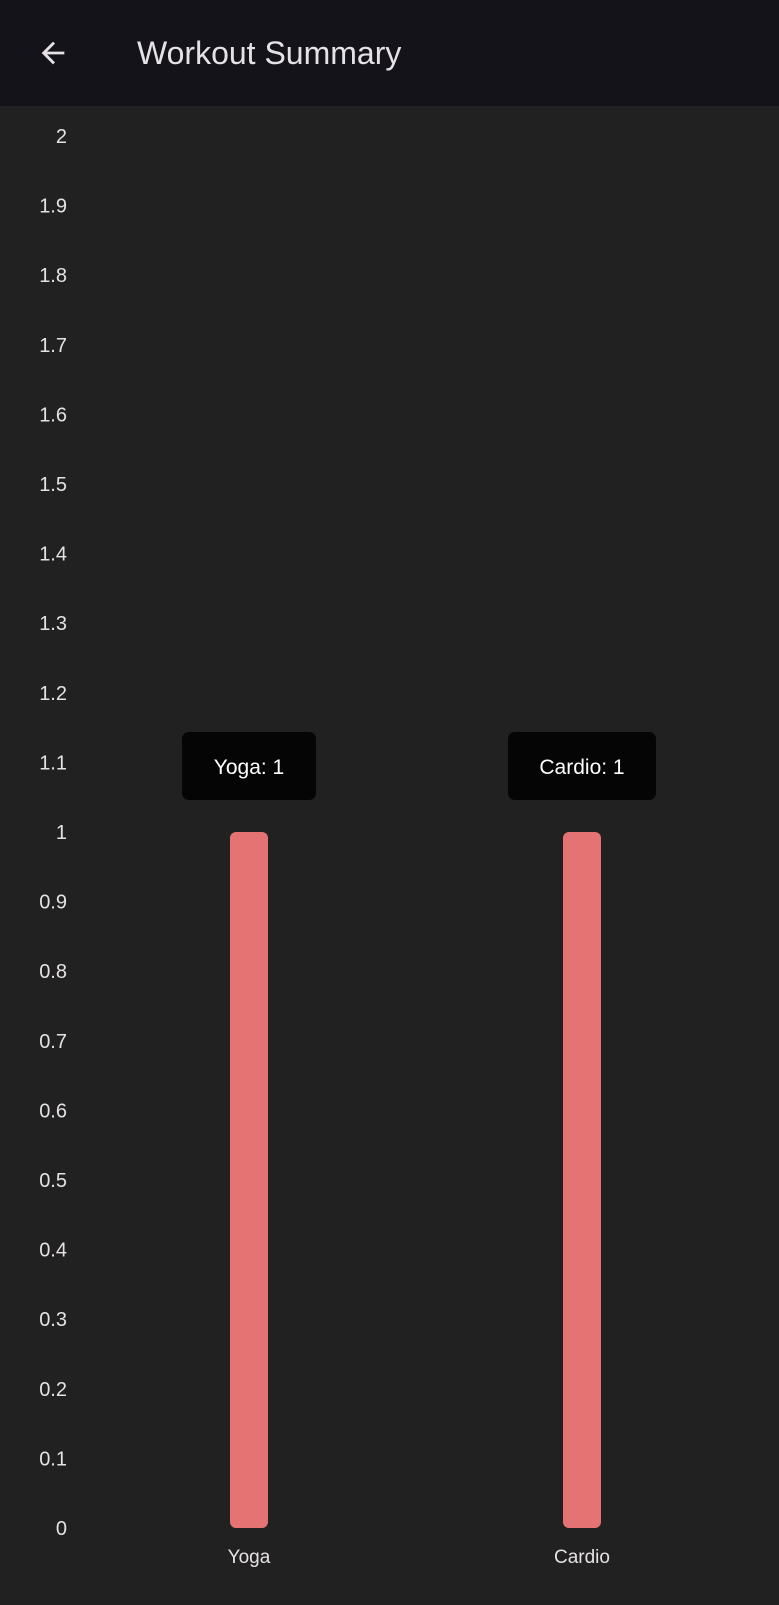 The height and width of the screenshot is (1605, 779). Describe the element at coordinates (53, 972) in the screenshot. I see `y-tick-label: 0.8` at that location.